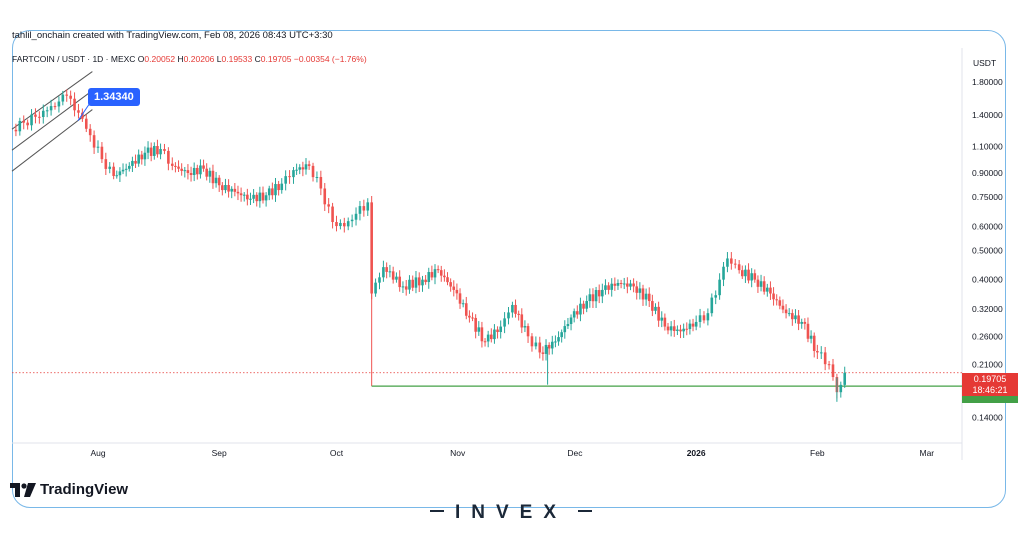 The width and height of the screenshot is (1024, 538). I want to click on price-tick-label: 1.10000, so click(987, 147).